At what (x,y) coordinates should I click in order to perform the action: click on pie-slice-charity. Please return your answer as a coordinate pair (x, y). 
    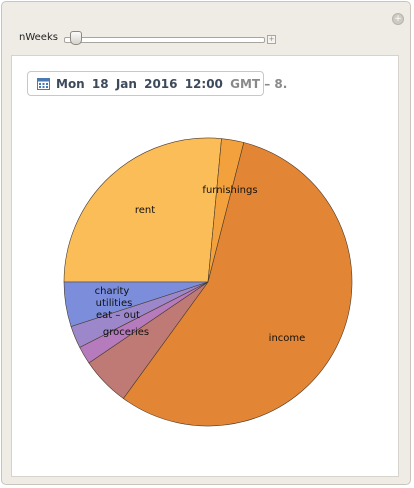
    Looking at the image, I should click on (136, 304).